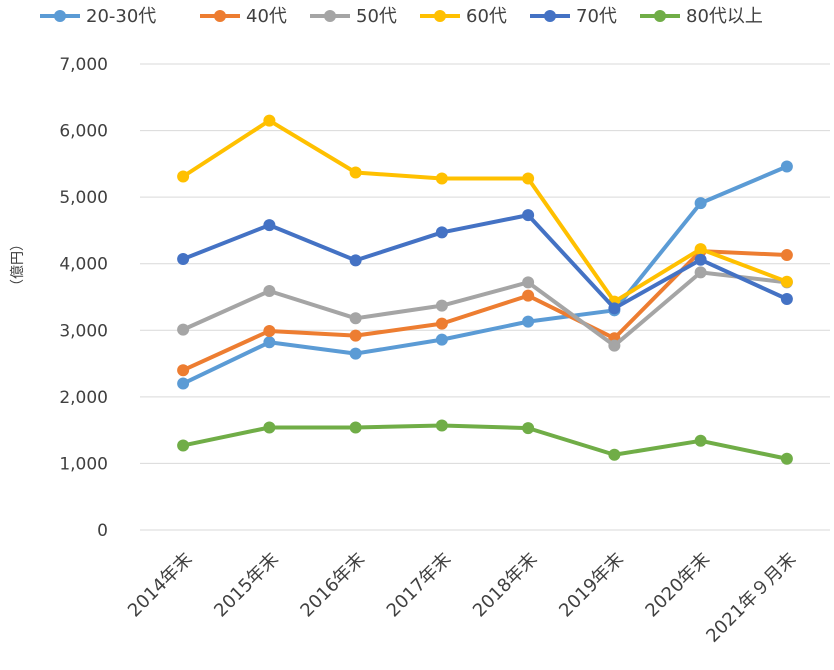  What do you see at coordinates (677, 585) in the screenshot?
I see `x-tick-label: 2020年末` at bounding box center [677, 585].